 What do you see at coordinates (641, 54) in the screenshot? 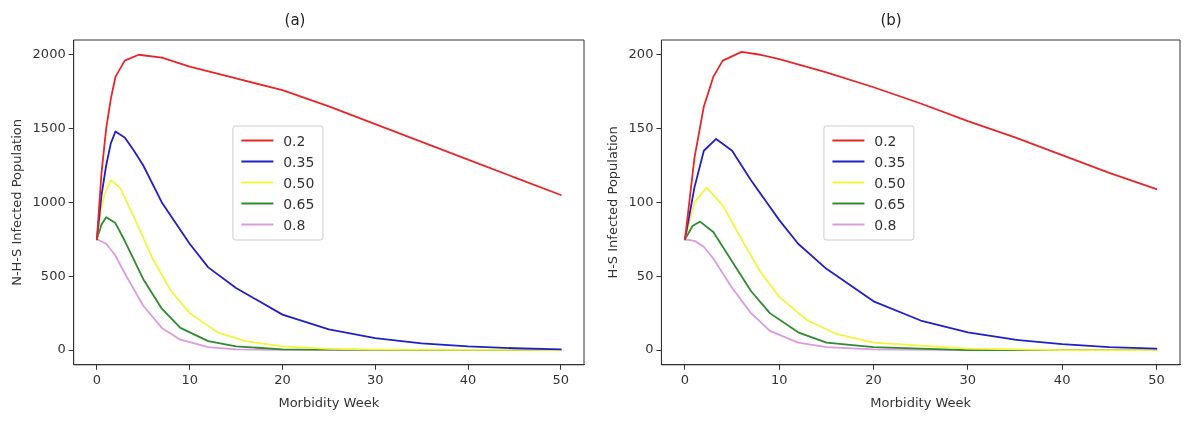
I see `y-tick-label: 200` at bounding box center [641, 54].